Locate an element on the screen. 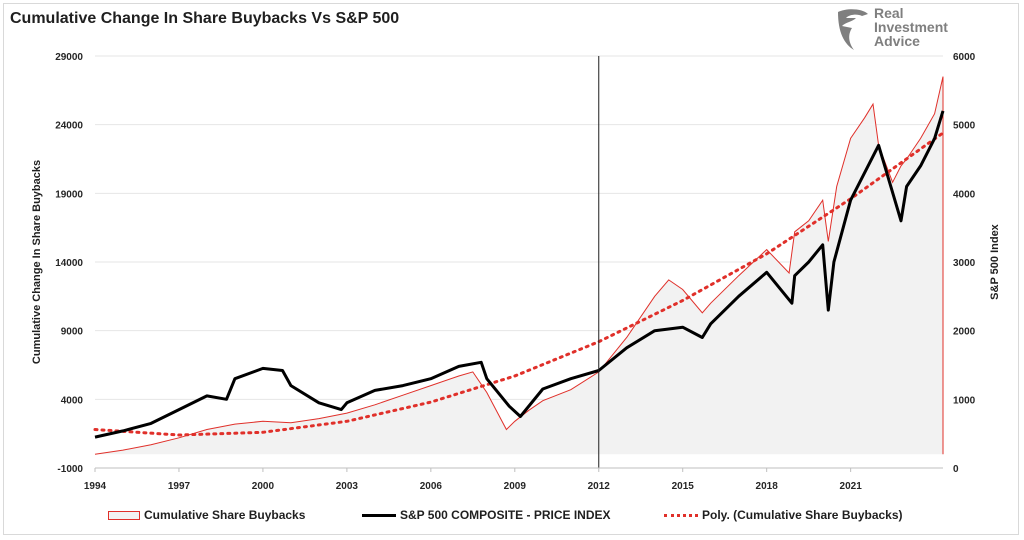 The image size is (1024, 540). y-left-tick-1: 24000 is located at coordinates (69, 126).